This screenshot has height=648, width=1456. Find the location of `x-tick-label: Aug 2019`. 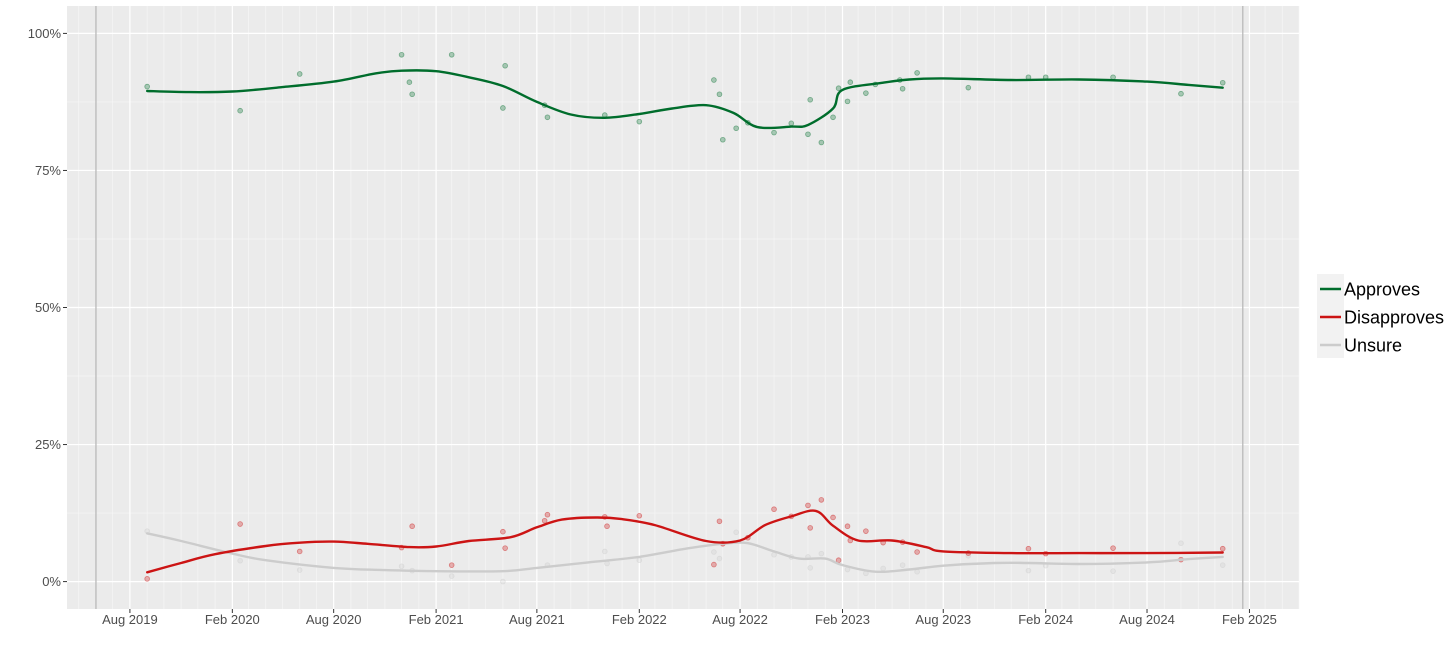

x-tick-label: Aug 2019 is located at coordinates (130, 619).